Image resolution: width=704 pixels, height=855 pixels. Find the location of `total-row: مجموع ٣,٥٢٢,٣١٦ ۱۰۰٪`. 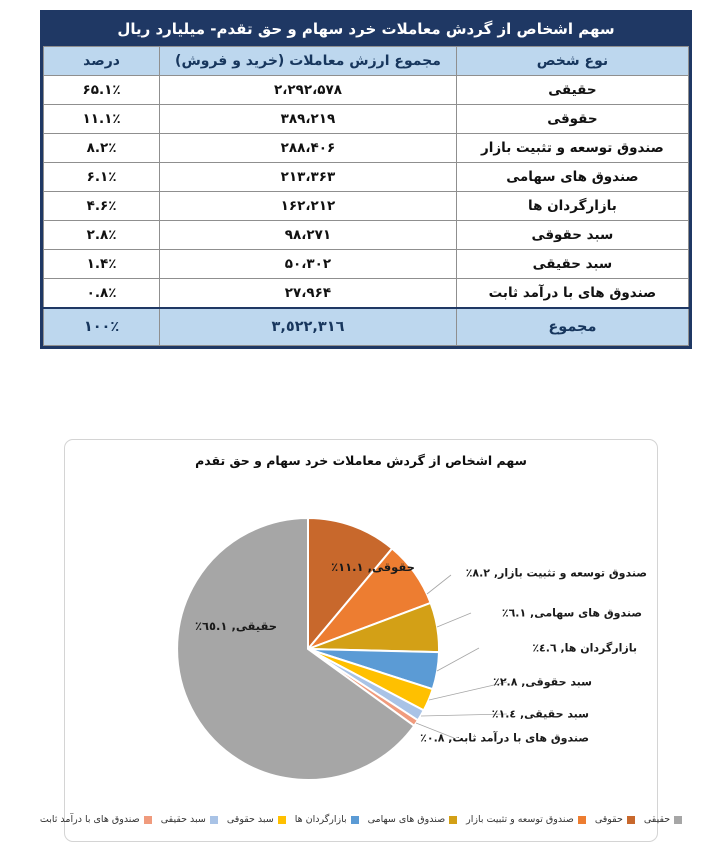

total-row: مجموع ٣,٥٢٢,٣١٦ ۱۰۰٪ is located at coordinates (366, 326).